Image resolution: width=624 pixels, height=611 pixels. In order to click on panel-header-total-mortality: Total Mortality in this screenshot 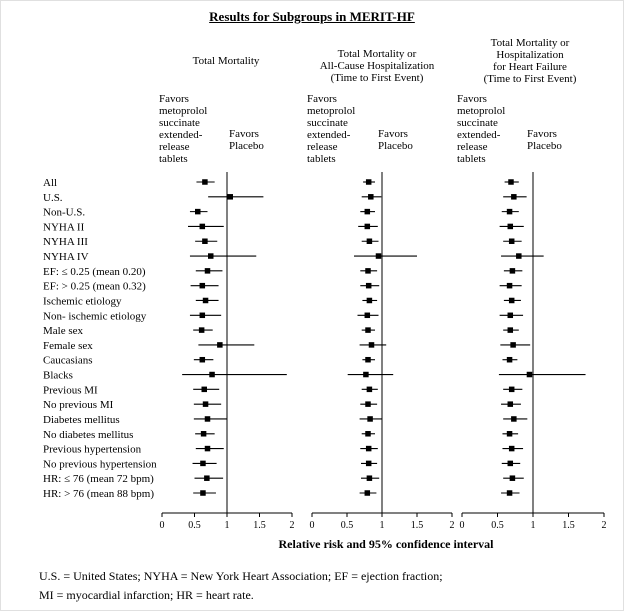, I will do `click(226, 61)`.